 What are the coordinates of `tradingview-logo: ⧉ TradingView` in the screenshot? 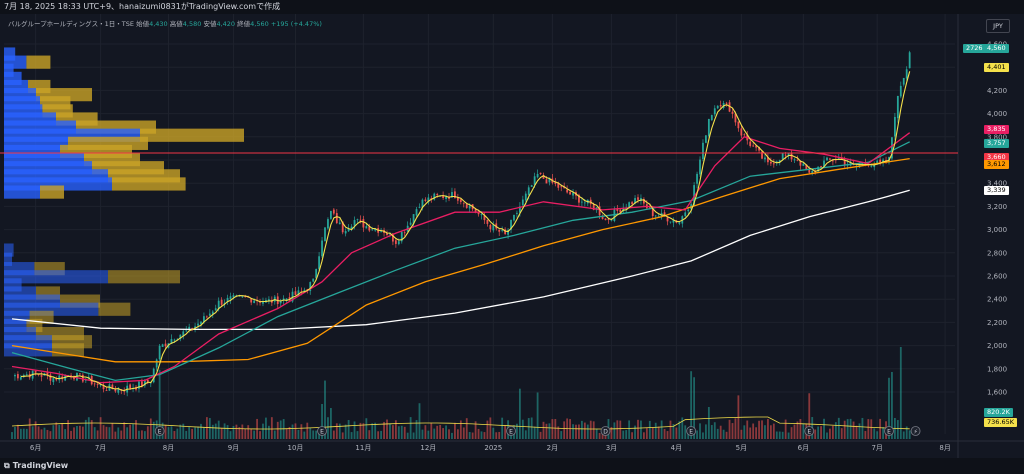 It's located at (36, 466).